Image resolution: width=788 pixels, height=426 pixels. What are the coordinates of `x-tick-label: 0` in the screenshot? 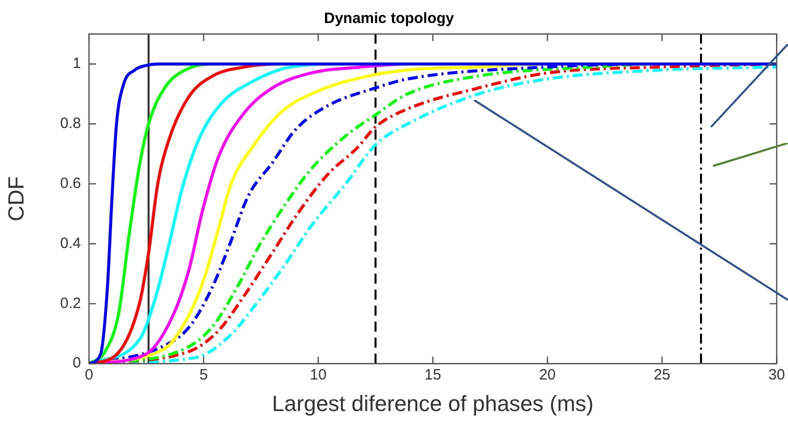 It's located at (89, 375).